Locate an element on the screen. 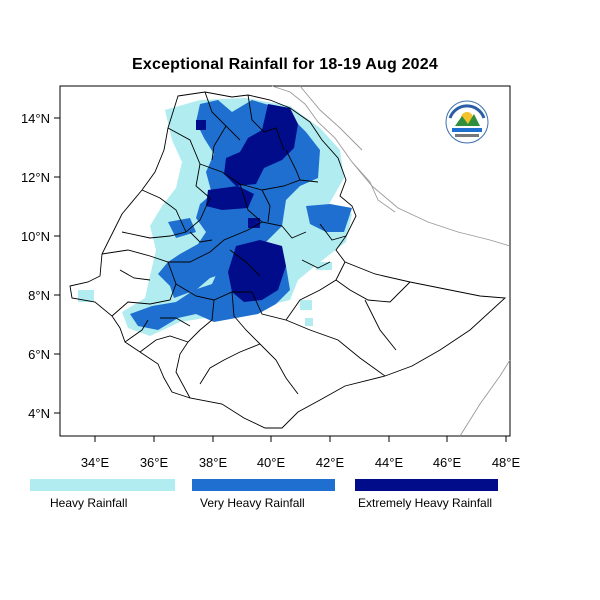  x-tick-labels: 34°E 36°E 38°E 40°E 42°E 44°E 46°E 48°E is located at coordinates (301, 462).